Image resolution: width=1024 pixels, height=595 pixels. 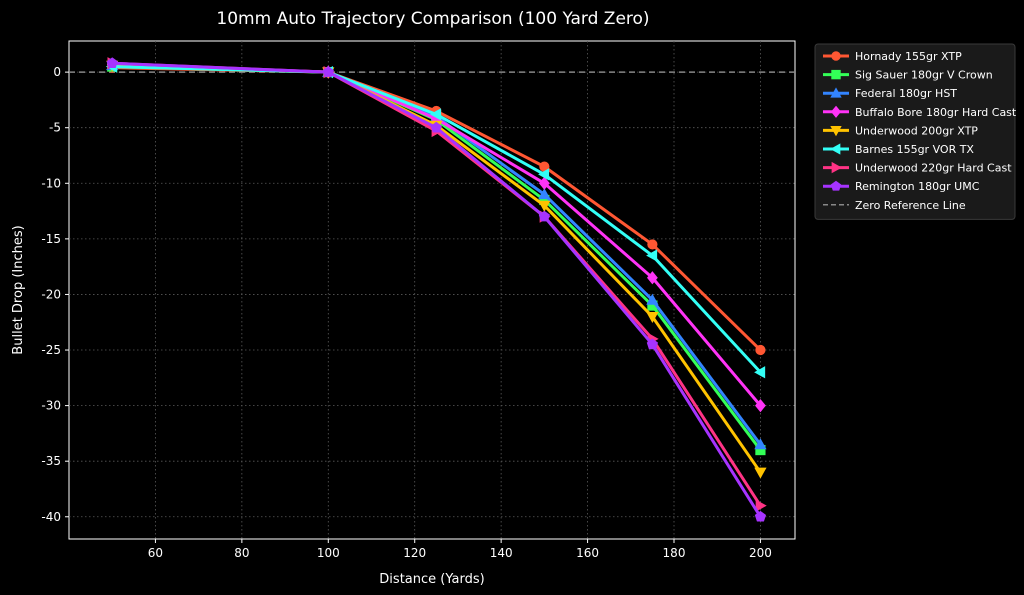 I want to click on legend-item: Barnes 155gr VOR TX, so click(x=898, y=149).